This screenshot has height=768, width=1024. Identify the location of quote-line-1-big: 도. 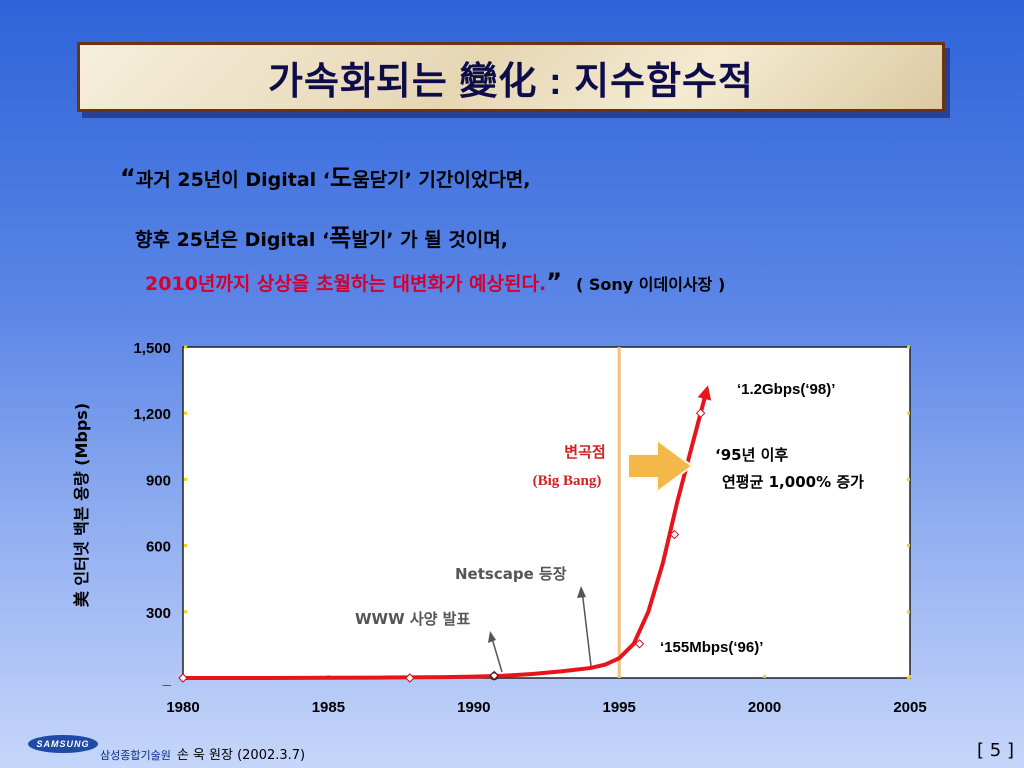
(341, 178).